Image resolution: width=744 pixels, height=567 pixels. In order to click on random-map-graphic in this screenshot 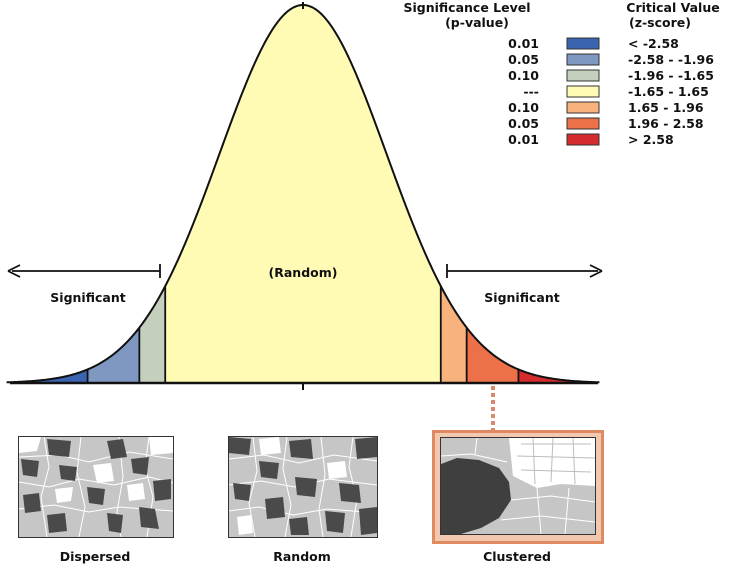, I will do `click(303, 487)`.